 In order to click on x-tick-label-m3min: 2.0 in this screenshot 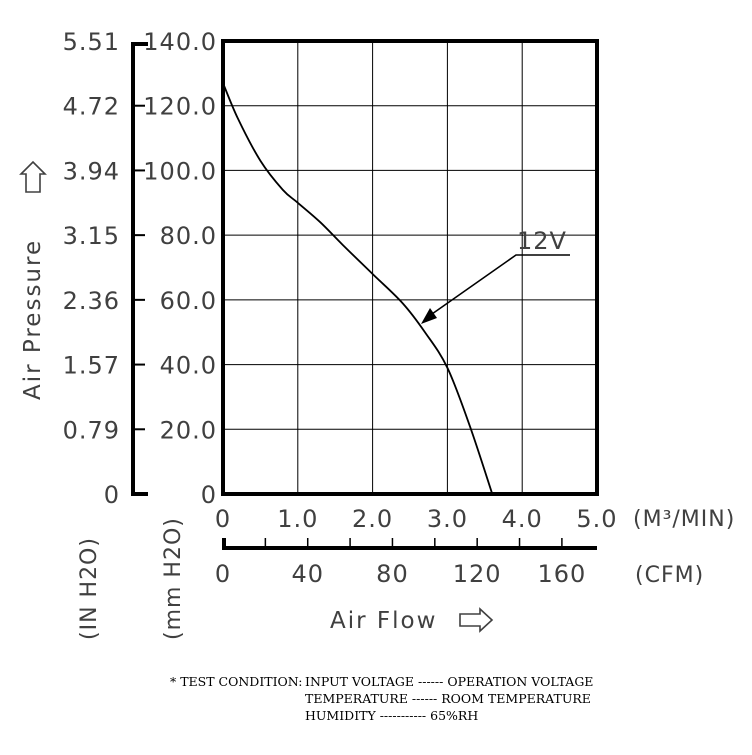, I will do `click(372, 519)`.